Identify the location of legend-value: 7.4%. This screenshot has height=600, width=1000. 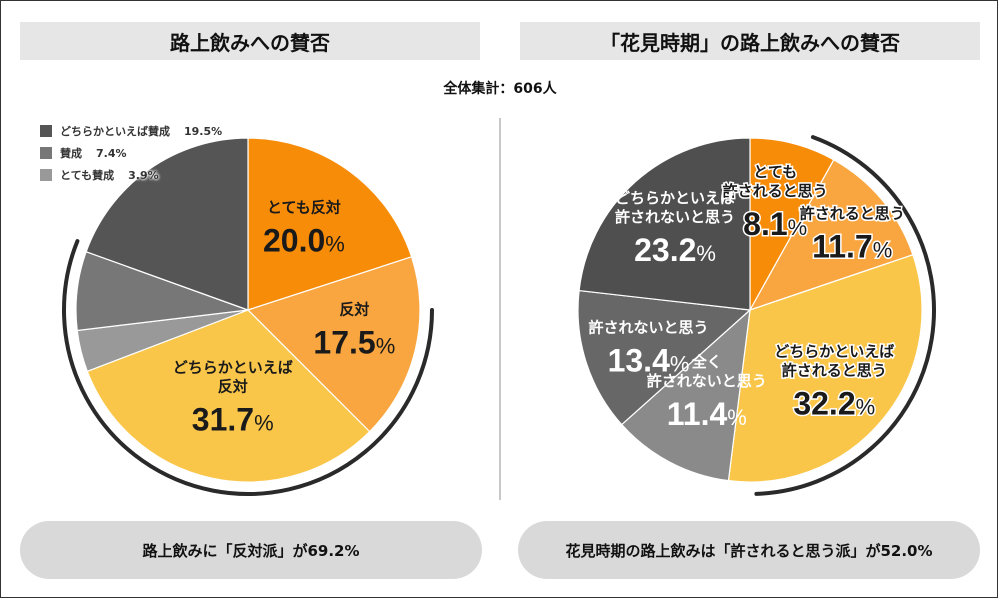
(111, 153).